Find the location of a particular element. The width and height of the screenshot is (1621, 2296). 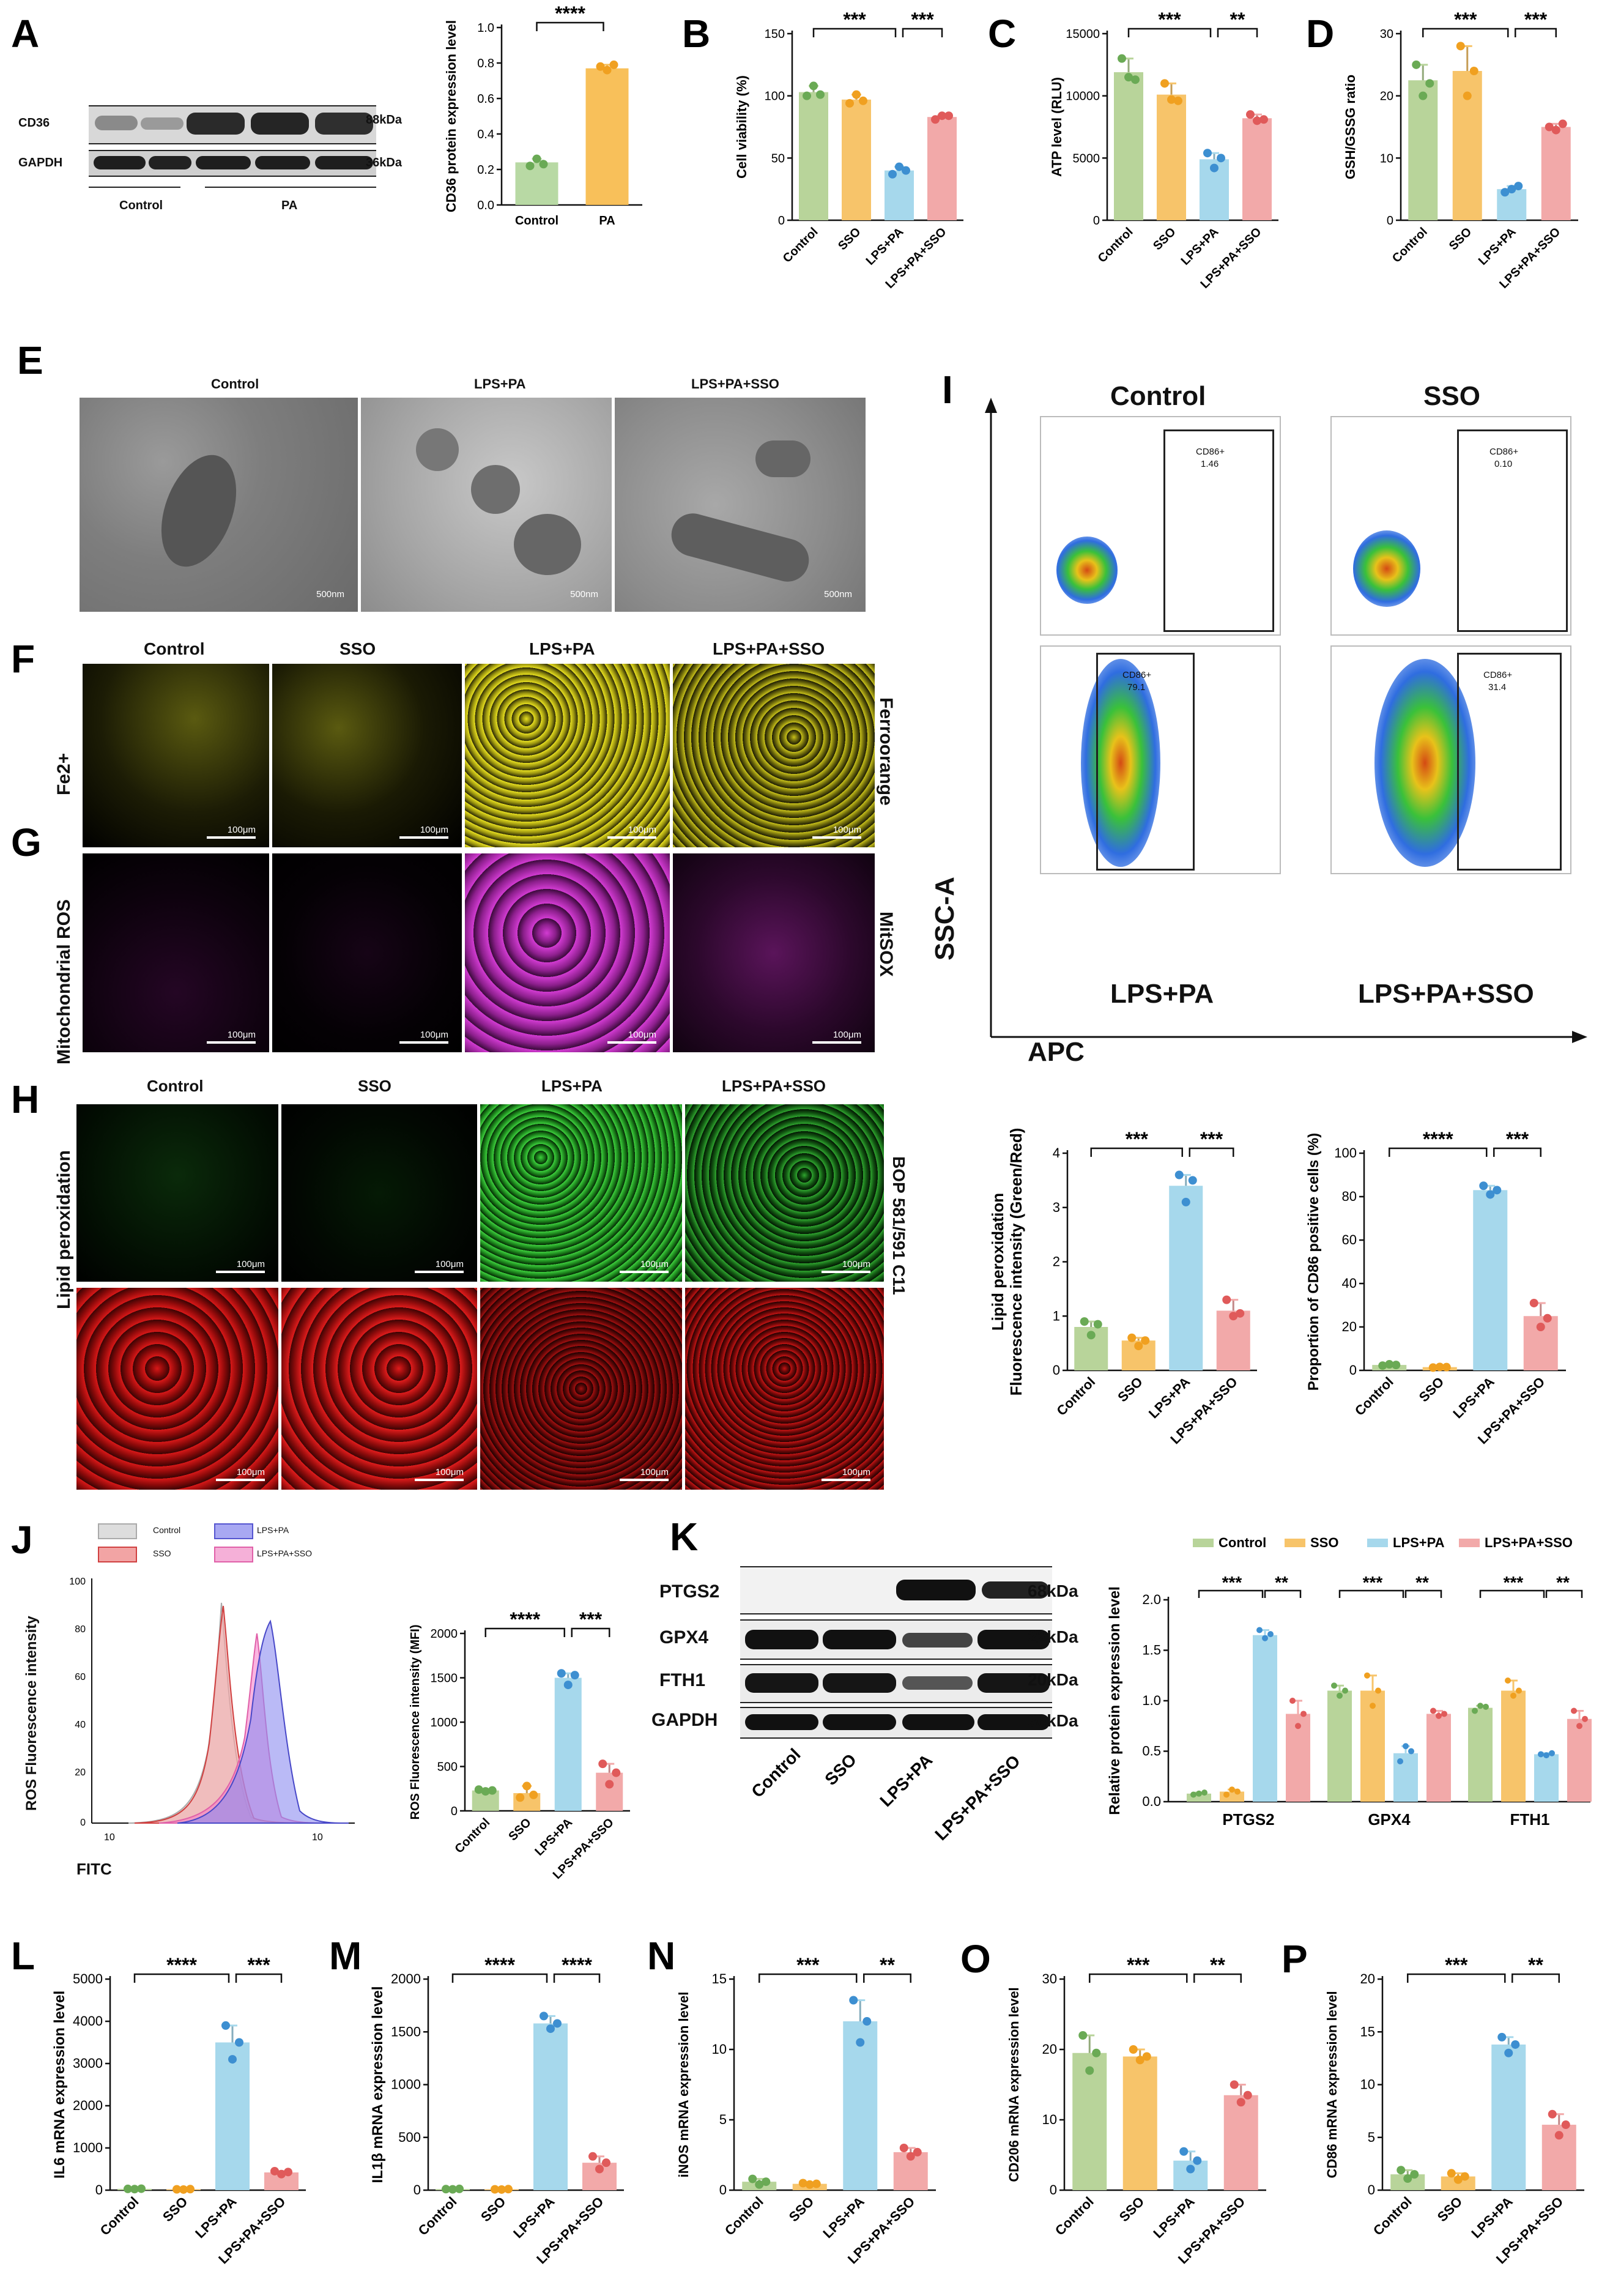

y-tick-label: 20 is located at coordinates (1387, 96).